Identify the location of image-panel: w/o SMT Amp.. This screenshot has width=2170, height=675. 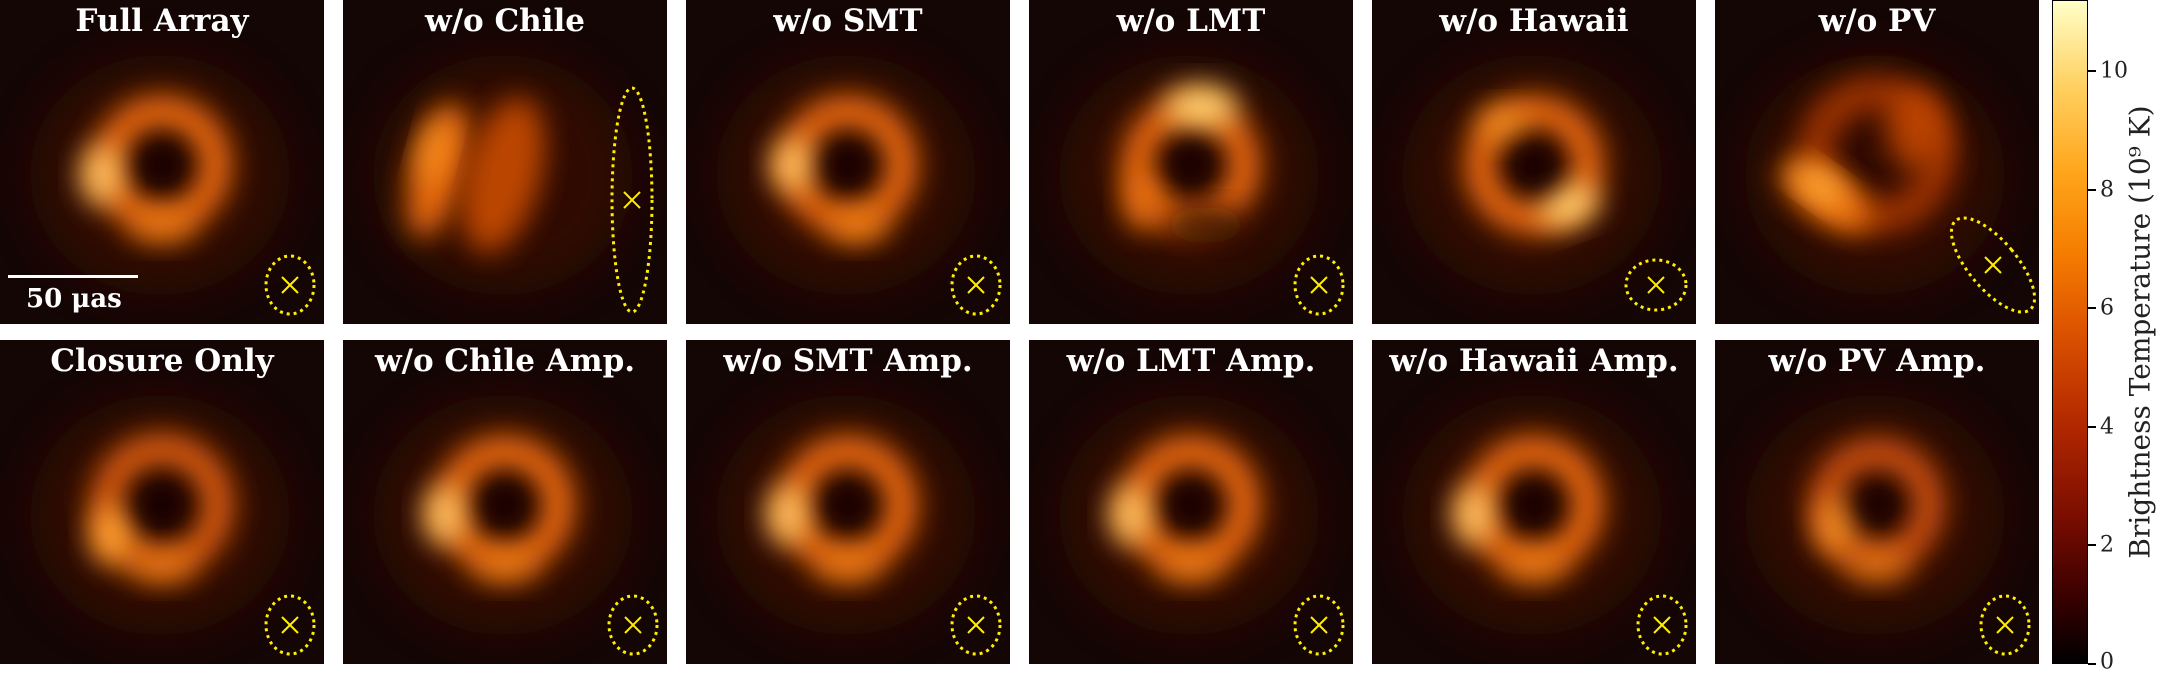
(848, 502).